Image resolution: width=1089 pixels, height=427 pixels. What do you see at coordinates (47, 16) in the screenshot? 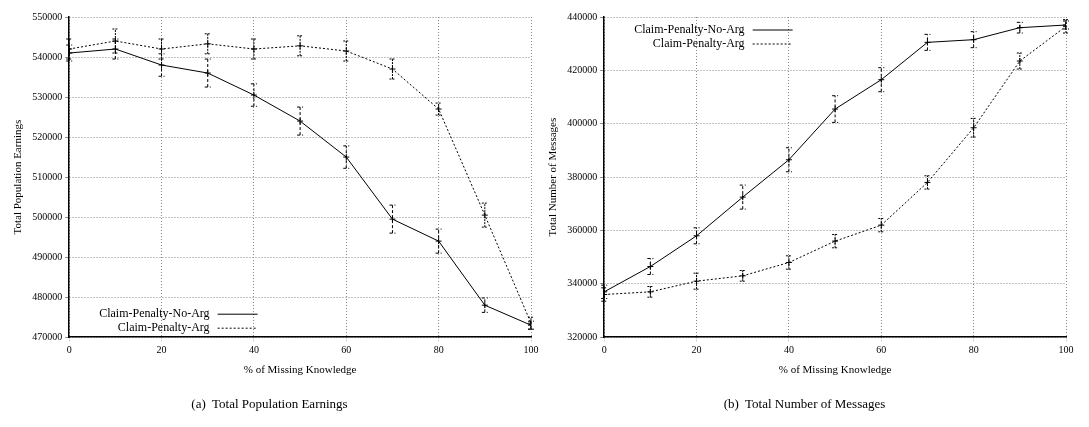
I see `y-tick-label: 550000` at bounding box center [47, 16].